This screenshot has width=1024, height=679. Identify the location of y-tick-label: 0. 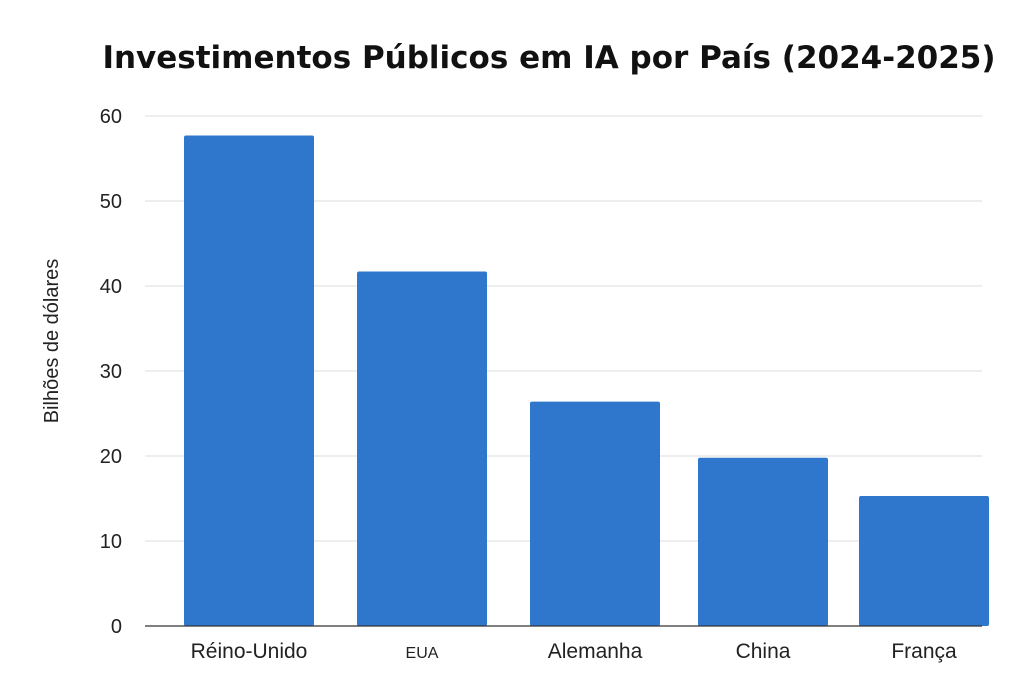
(116, 627).